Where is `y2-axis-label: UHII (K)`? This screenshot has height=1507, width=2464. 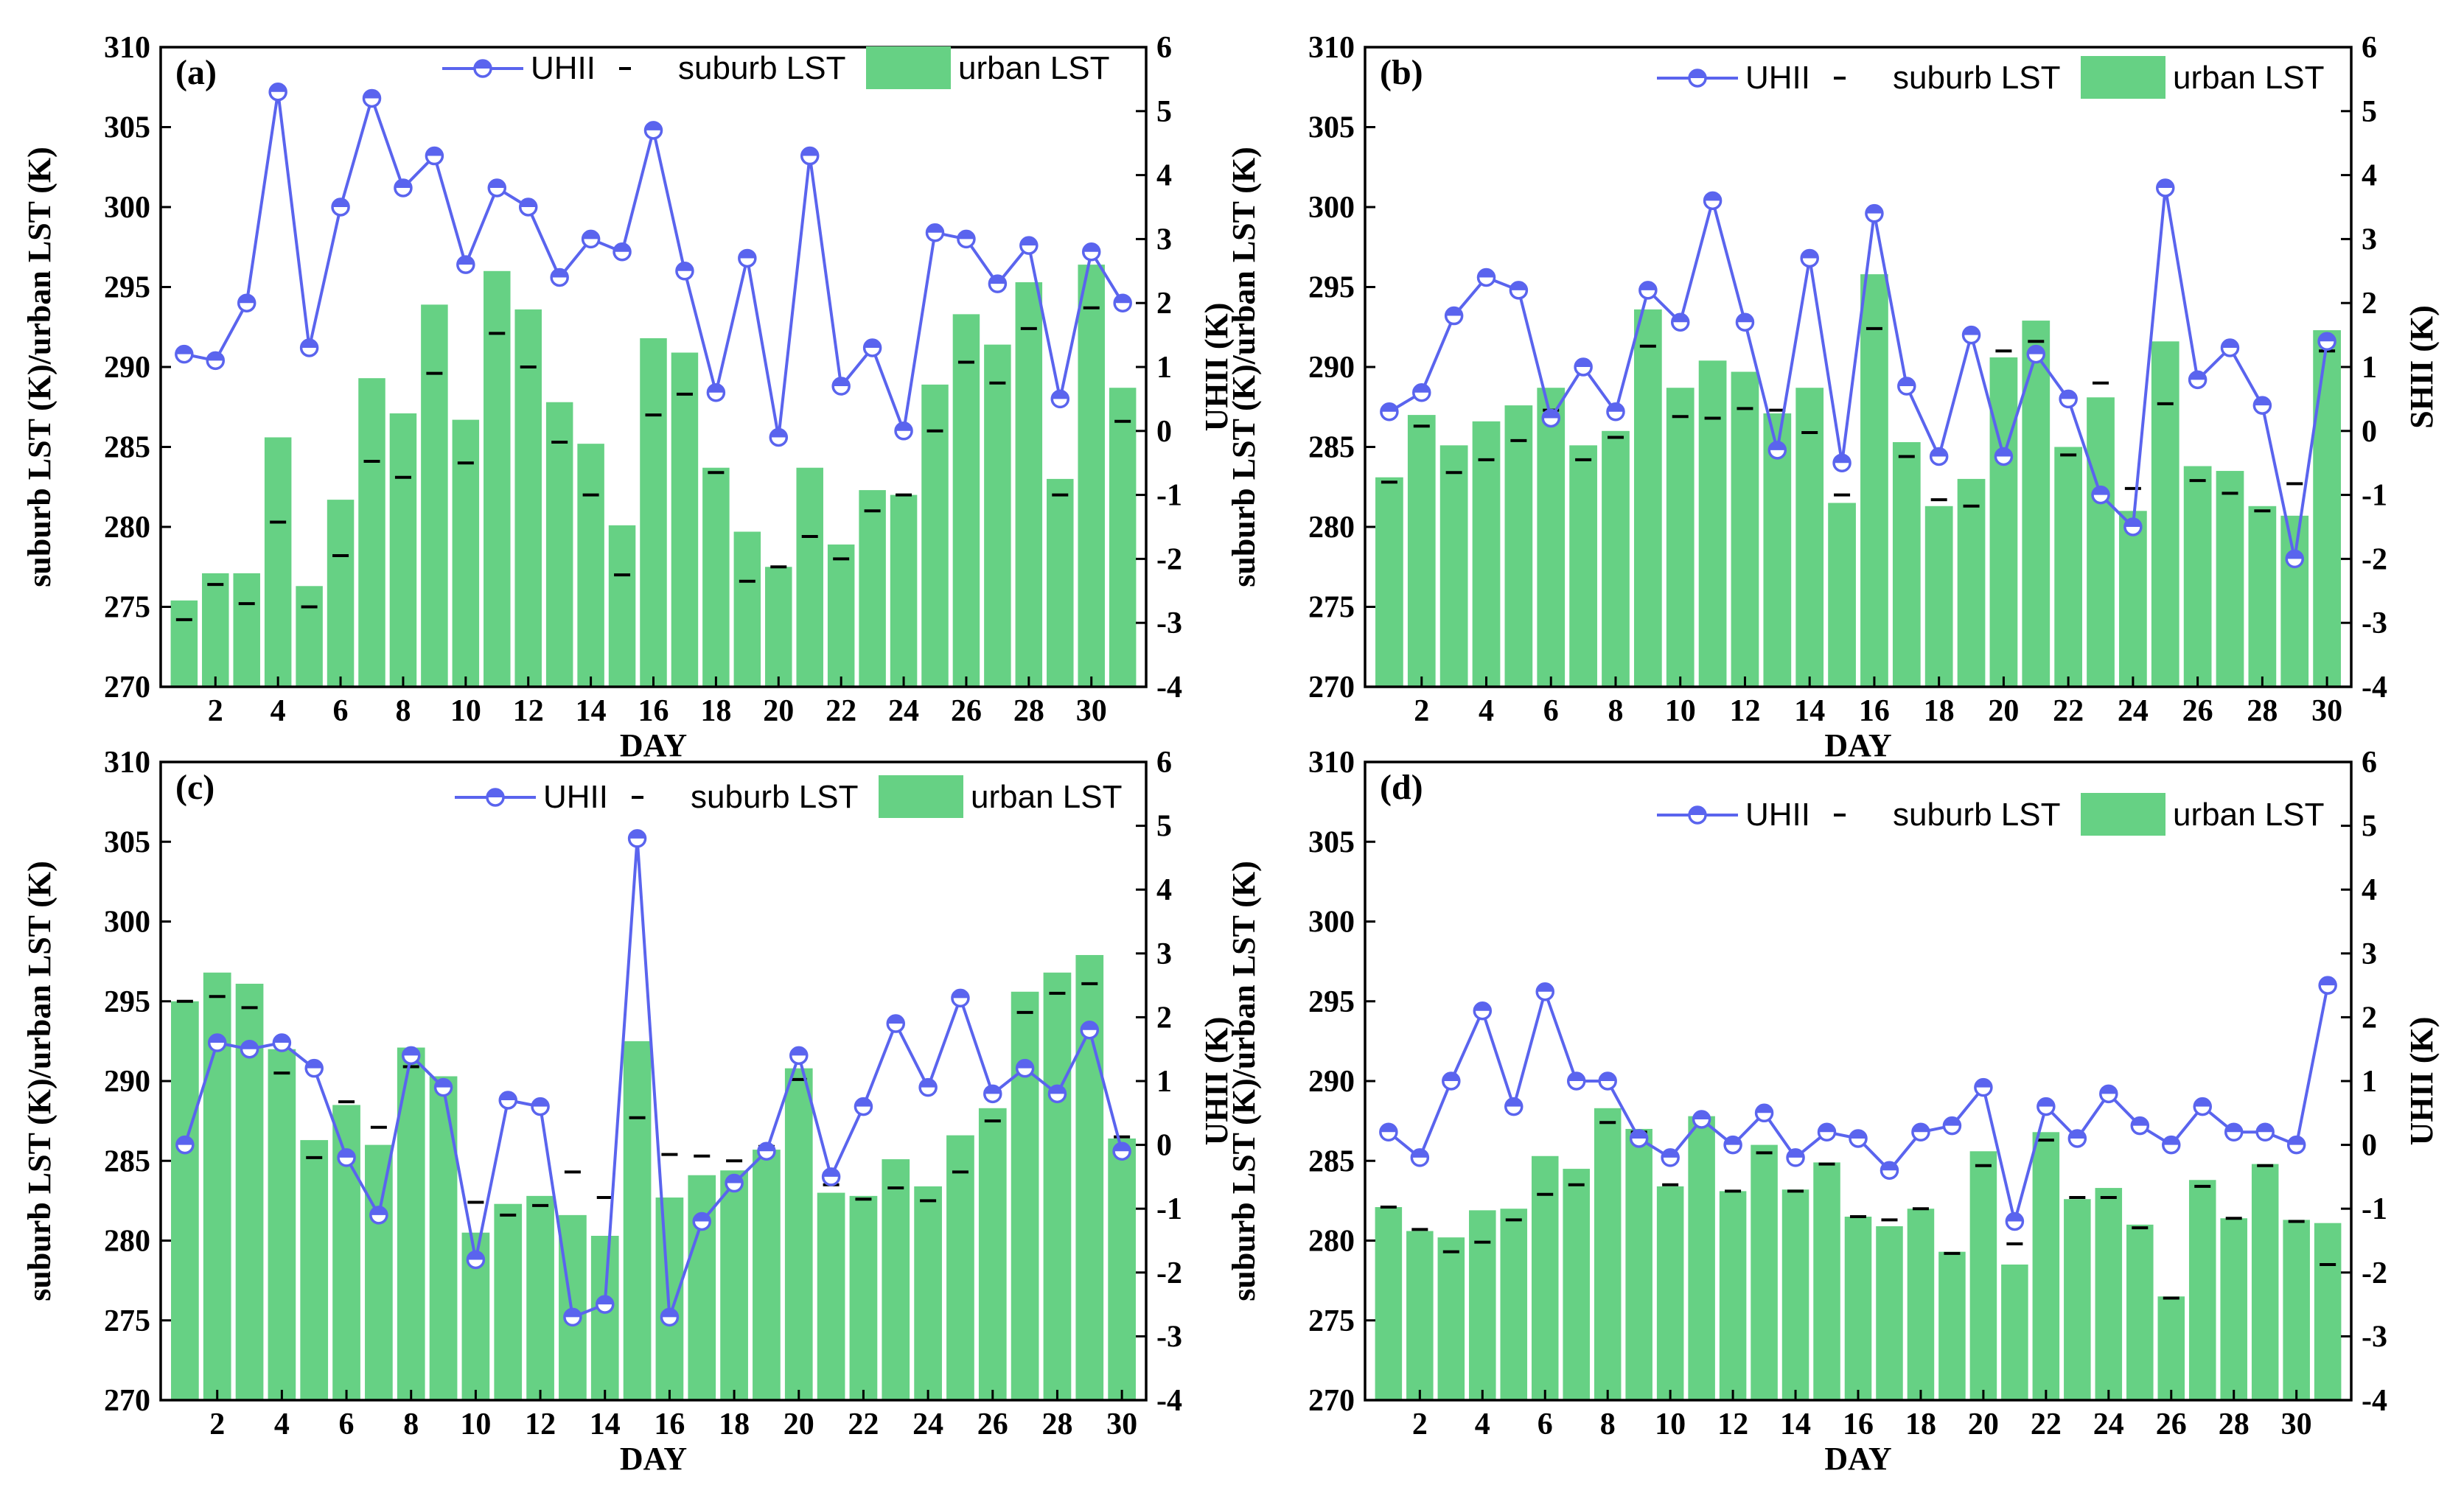
y2-axis-label: UHII (K) is located at coordinates (1216, 368).